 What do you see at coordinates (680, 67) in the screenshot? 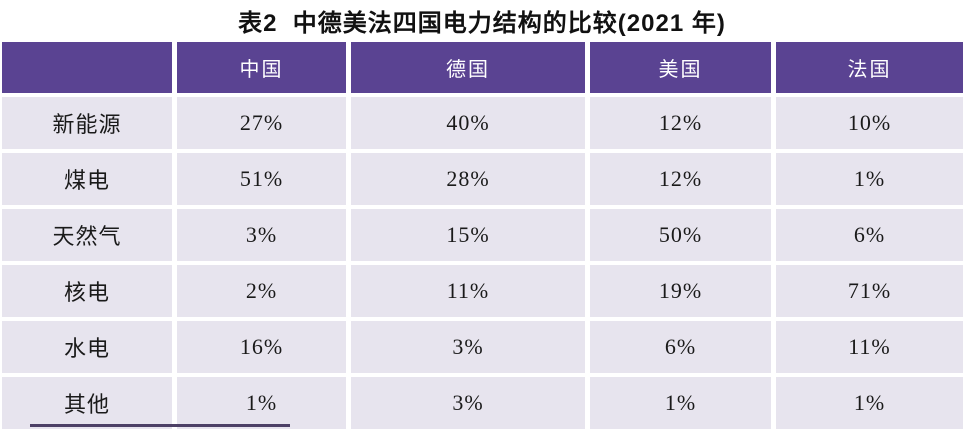
I see `header-cell-usa: 美国` at bounding box center [680, 67].